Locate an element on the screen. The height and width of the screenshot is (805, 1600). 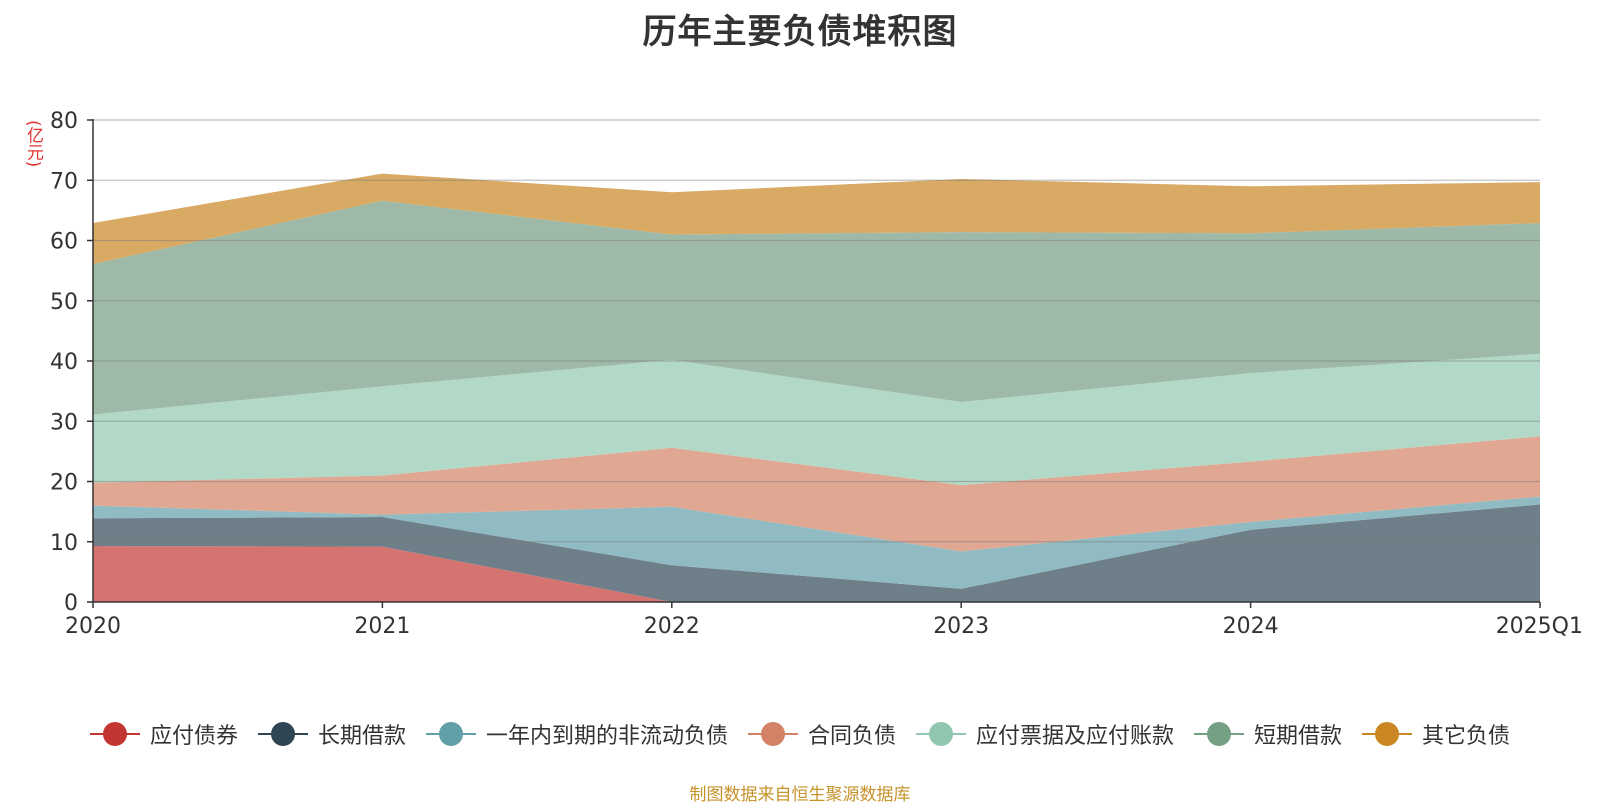
y-tick-label-80: 80 is located at coordinates (64, 121).